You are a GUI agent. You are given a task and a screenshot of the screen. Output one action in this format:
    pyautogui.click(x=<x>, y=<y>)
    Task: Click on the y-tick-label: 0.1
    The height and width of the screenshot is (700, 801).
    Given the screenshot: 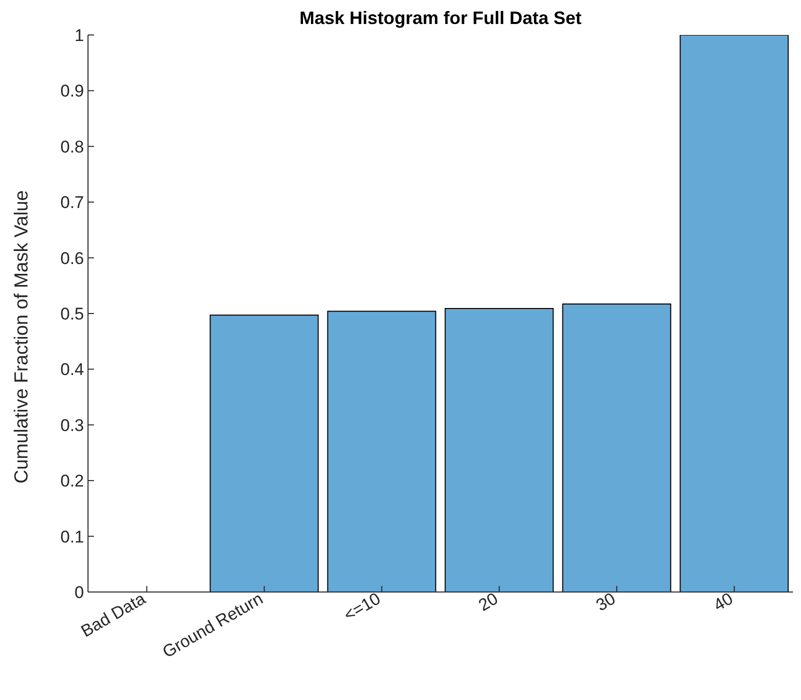 What is the action you would take?
    pyautogui.click(x=72, y=536)
    